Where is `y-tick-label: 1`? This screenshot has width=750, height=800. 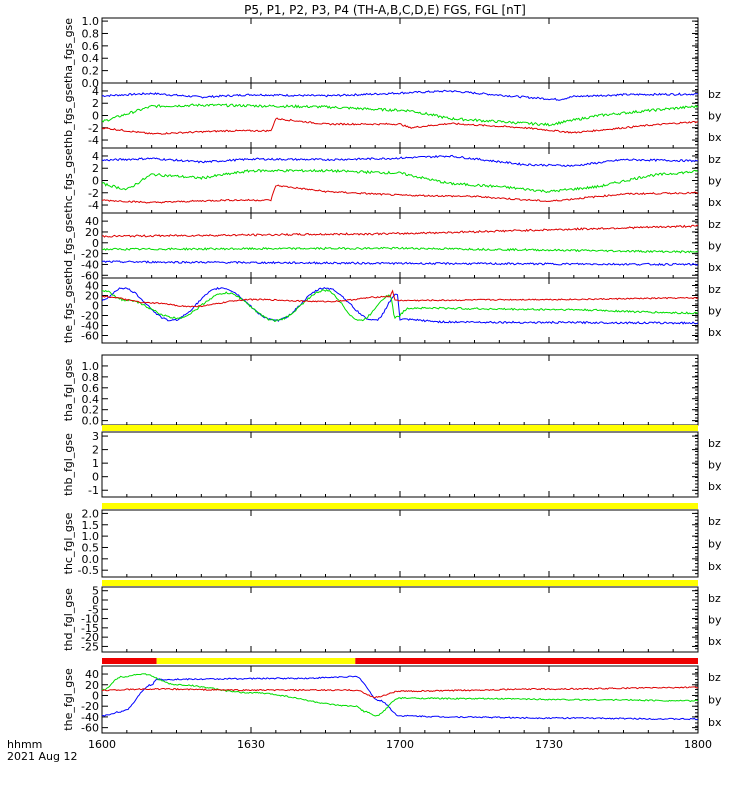 y-tick-label: 1 is located at coordinates (95, 463).